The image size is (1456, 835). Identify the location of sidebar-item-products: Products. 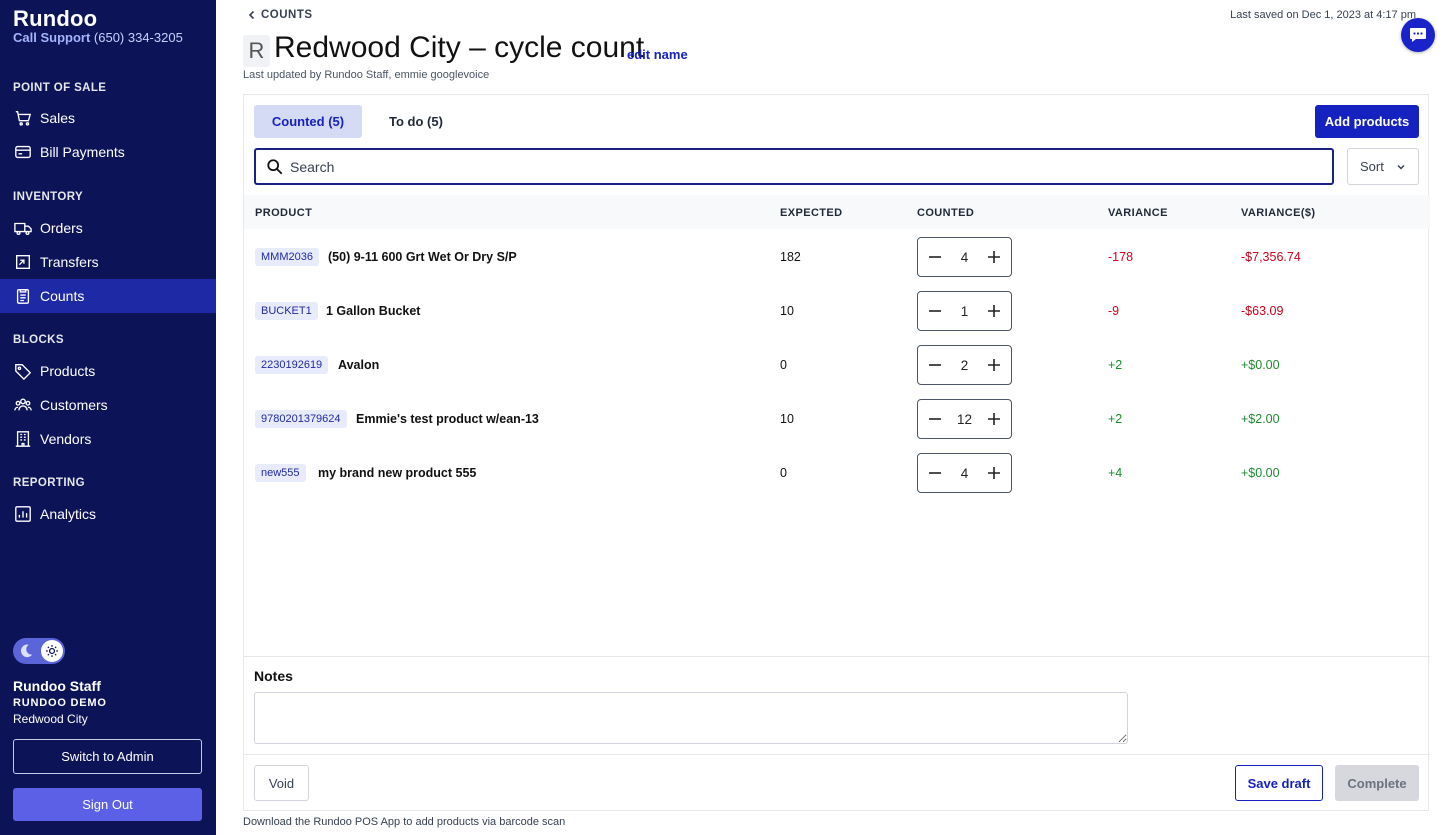
(108, 371).